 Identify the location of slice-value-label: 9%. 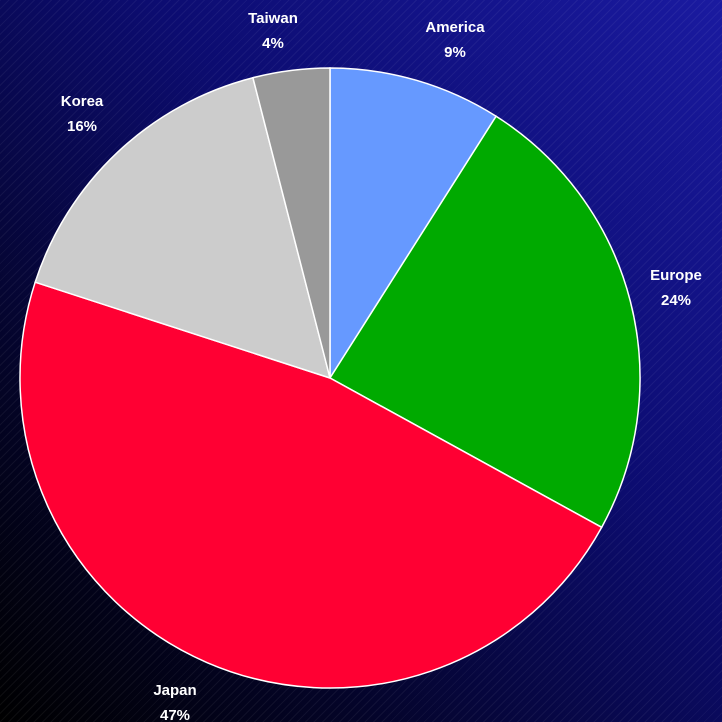
(455, 52).